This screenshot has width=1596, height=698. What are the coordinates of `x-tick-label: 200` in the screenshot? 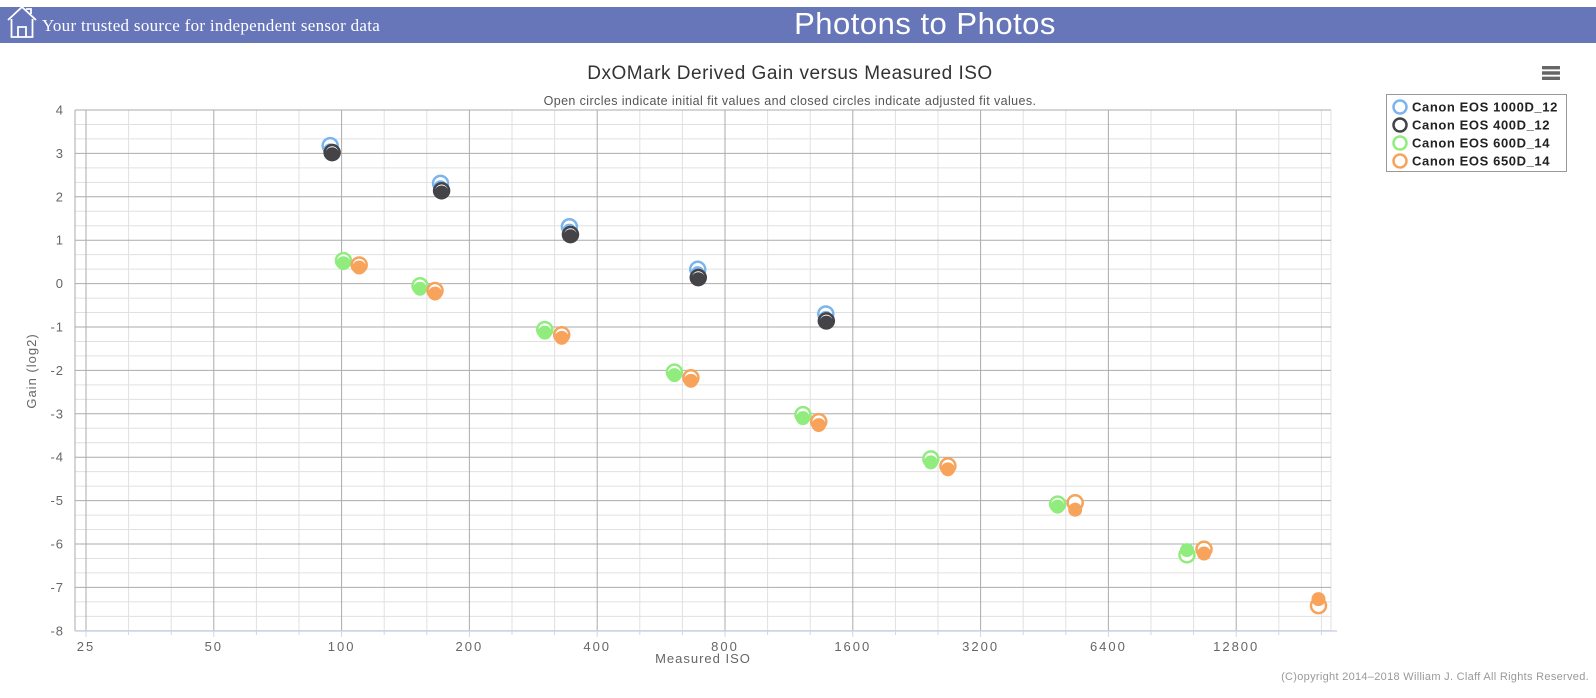 It's located at (470, 646).